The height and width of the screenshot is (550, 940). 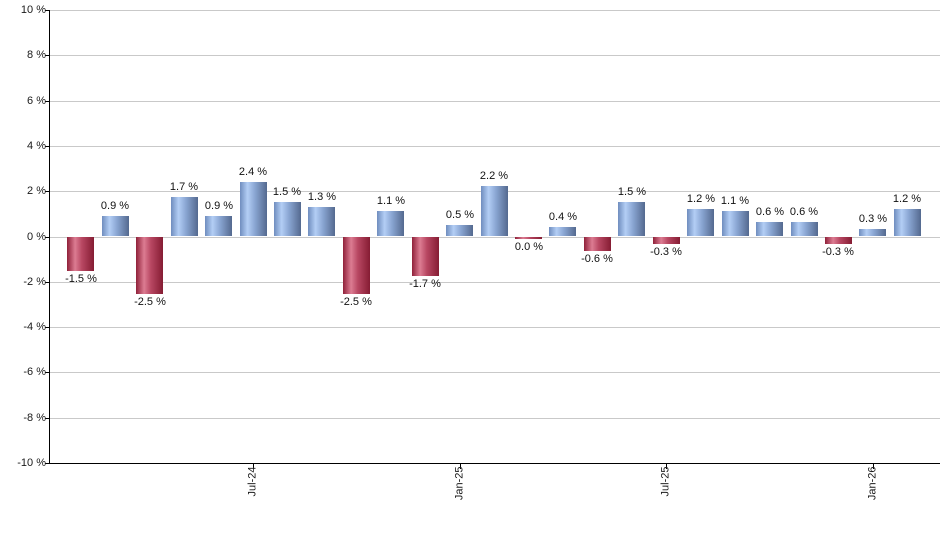 I want to click on y-axis-label: 2 %, so click(x=36, y=191).